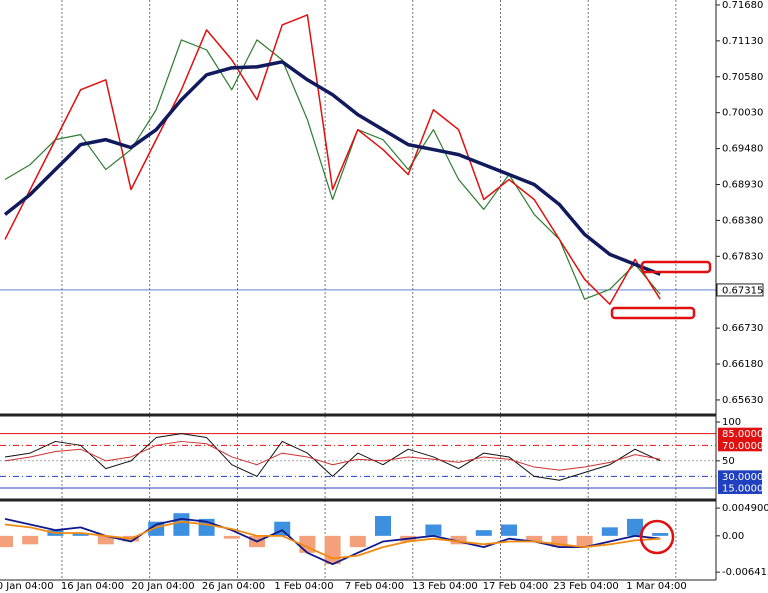 The width and height of the screenshot is (768, 593). I want to click on level-label: 85.0000, so click(742, 434).